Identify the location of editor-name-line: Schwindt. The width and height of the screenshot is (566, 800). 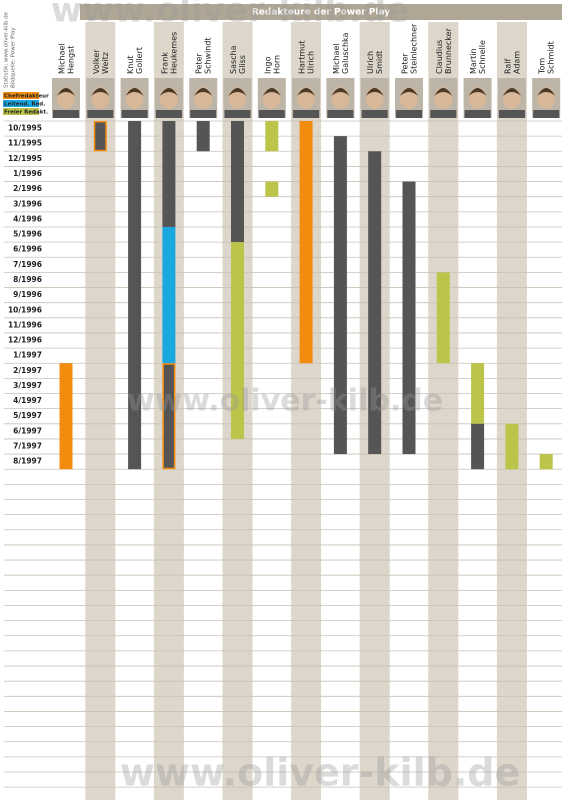
(207, 55).